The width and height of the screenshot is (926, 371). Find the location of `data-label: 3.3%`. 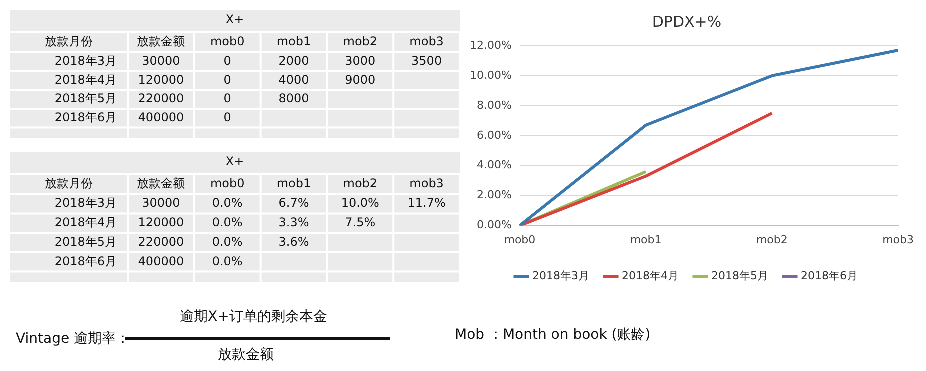

data-label: 3.3% is located at coordinates (294, 223).